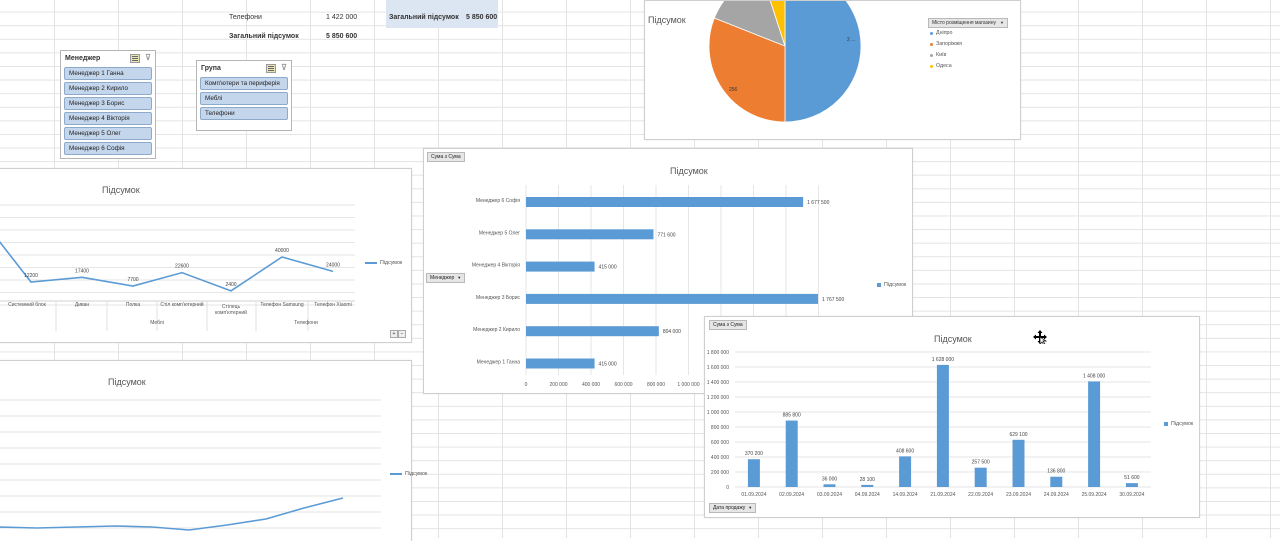 This screenshot has width=1280, height=541. Describe the element at coordinates (394, 334) in the screenshot. I see `expand-icon: +` at that location.